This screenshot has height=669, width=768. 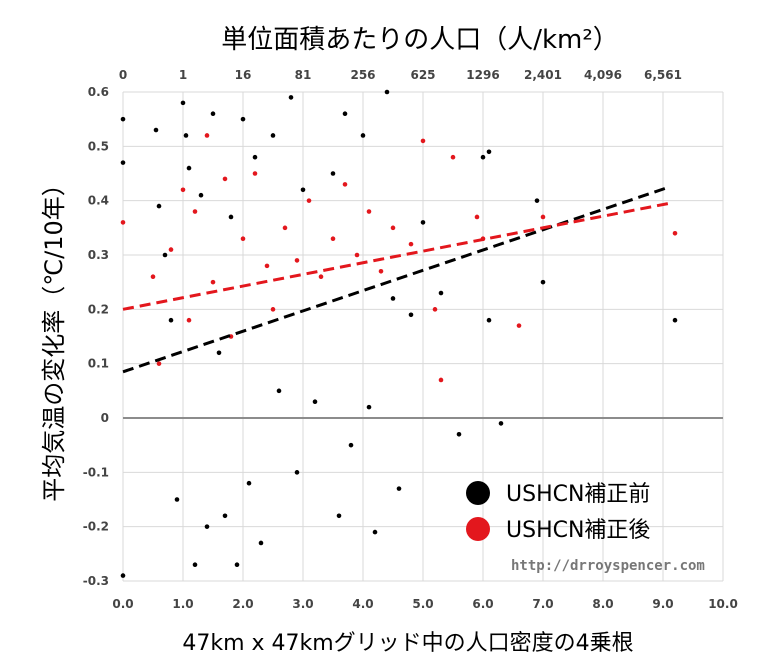 I want to click on y-tick-label: -0.3, so click(x=96, y=581).